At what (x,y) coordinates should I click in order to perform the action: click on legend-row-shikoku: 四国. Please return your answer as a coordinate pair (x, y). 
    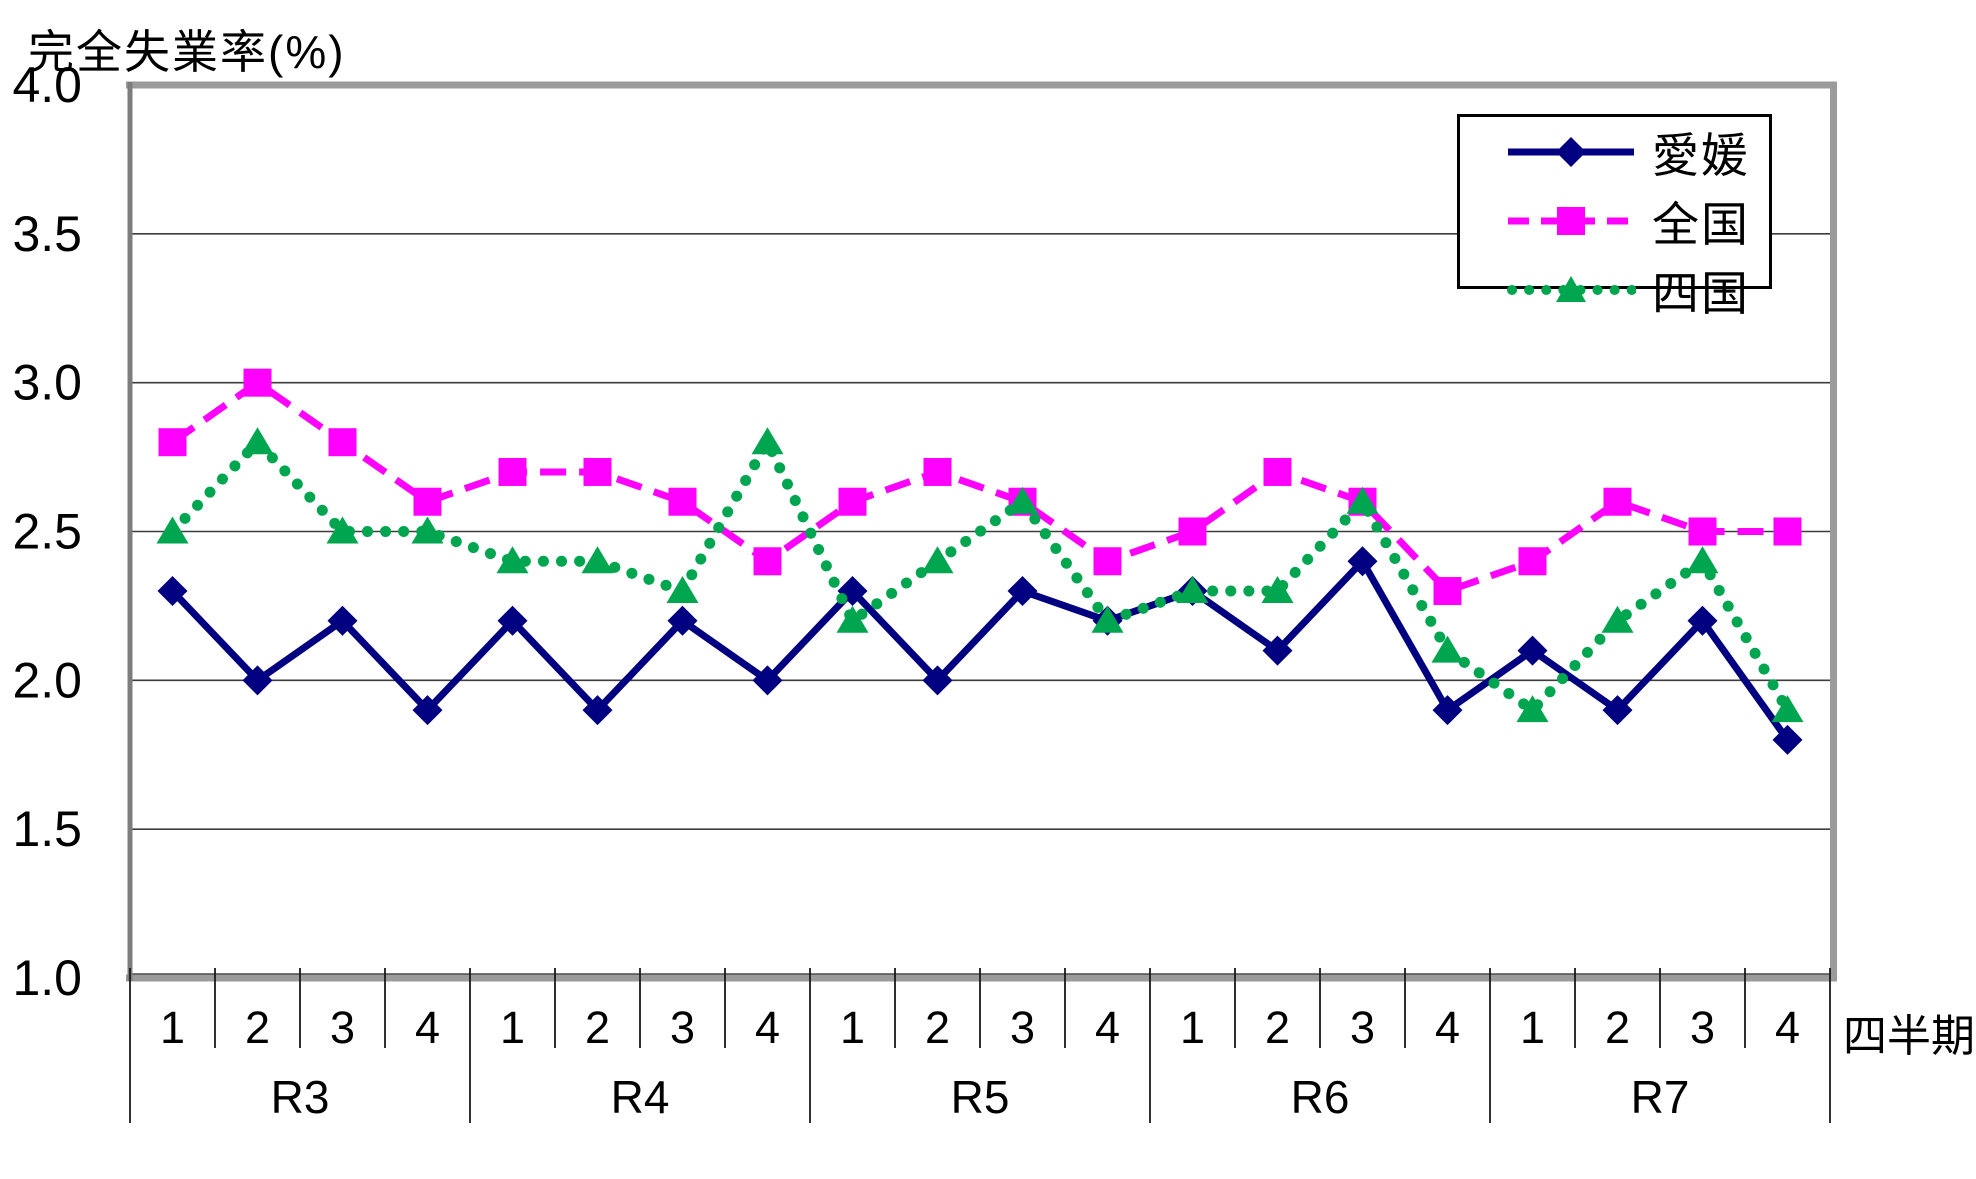
    Looking at the image, I should click on (1614, 289).